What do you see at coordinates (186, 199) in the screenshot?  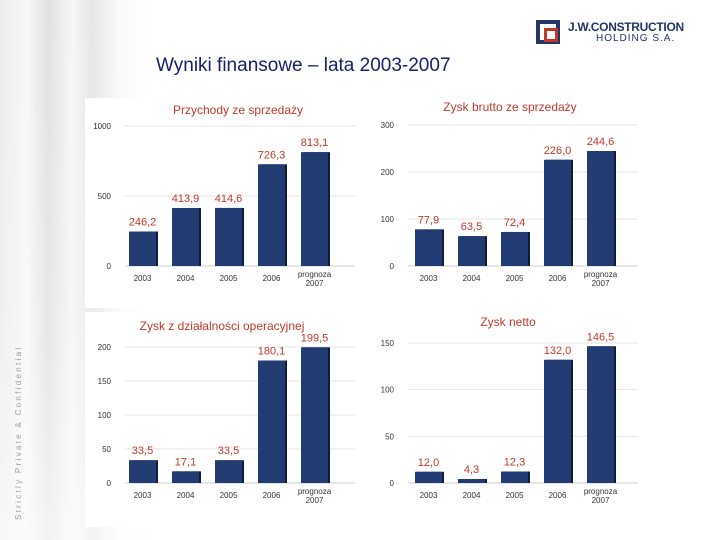 I see `data-label: 413,9` at bounding box center [186, 199].